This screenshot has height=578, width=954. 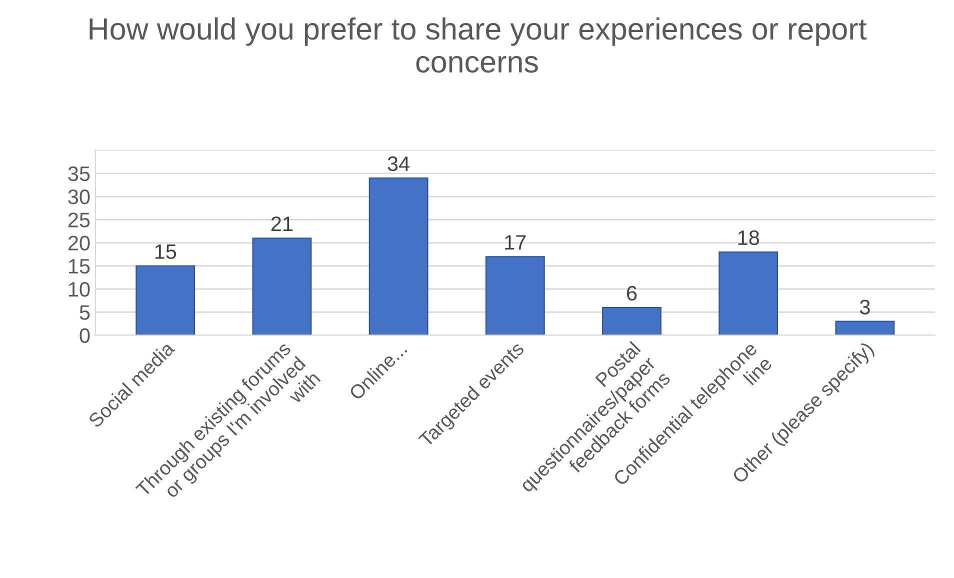 What do you see at coordinates (749, 238) in the screenshot?
I see `data-label: 18` at bounding box center [749, 238].